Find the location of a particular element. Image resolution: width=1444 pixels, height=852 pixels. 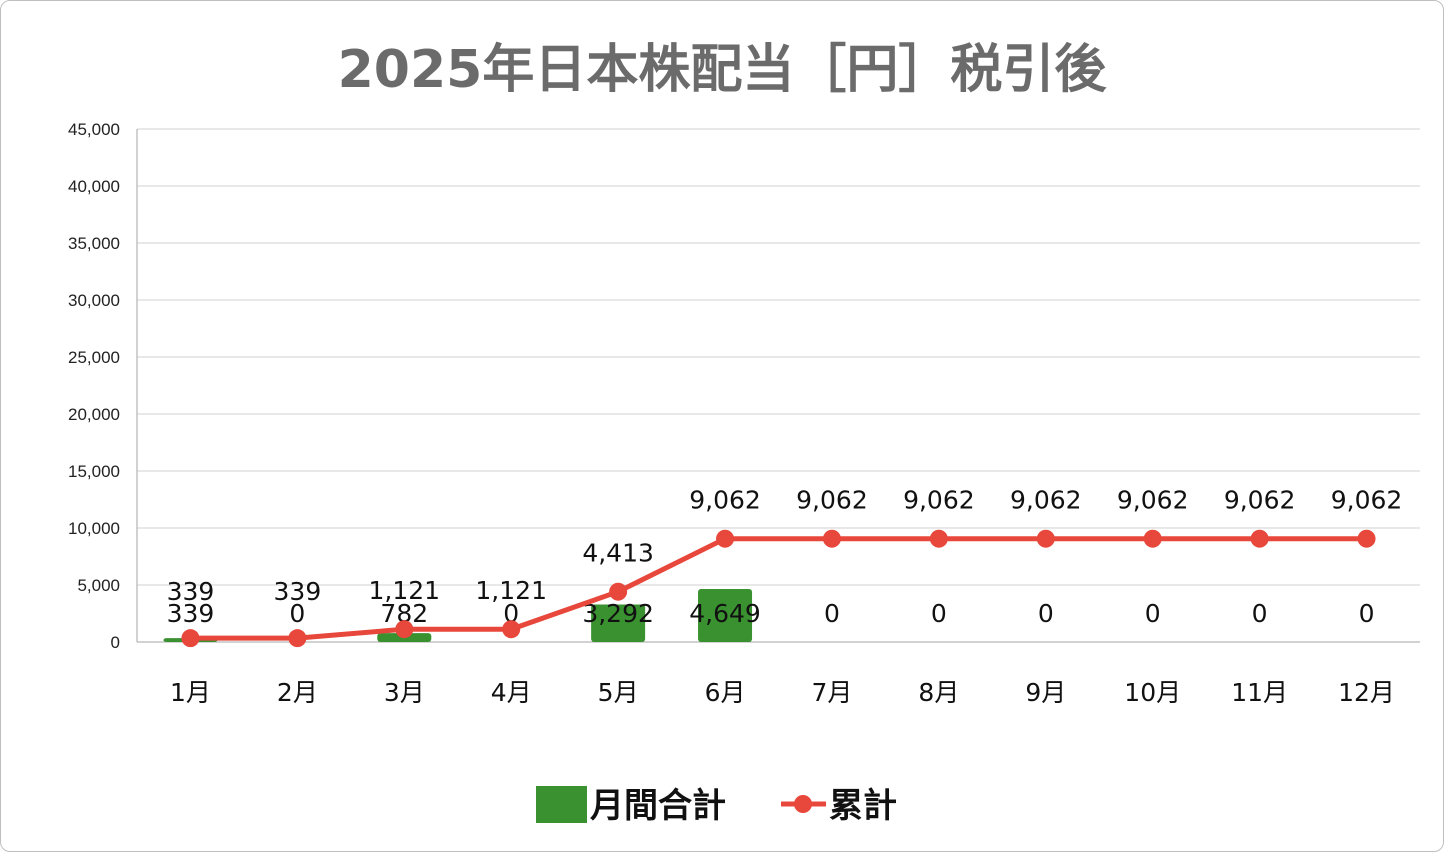

x-tick-label: 12月 is located at coordinates (1366, 692).